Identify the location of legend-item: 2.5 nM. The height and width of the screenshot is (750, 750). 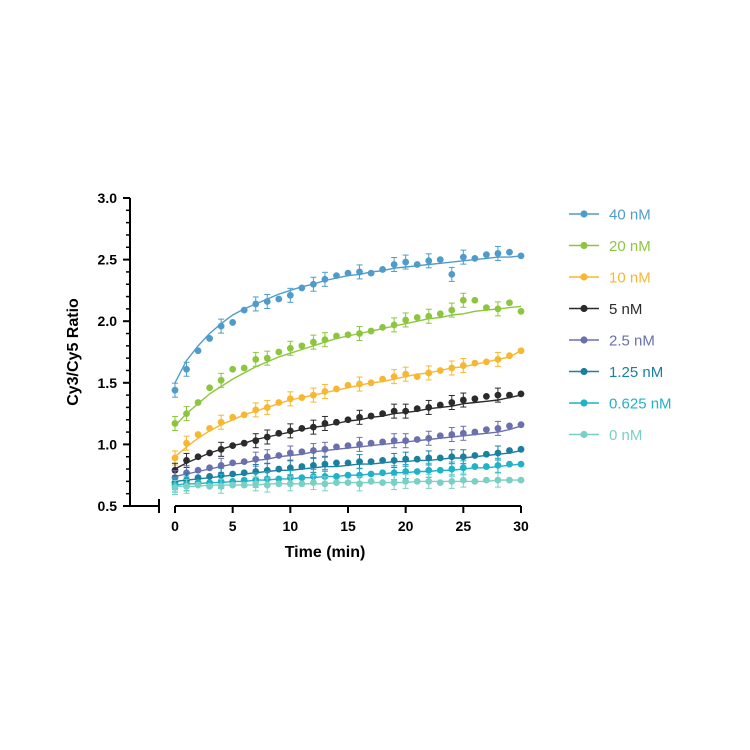
(612, 341).